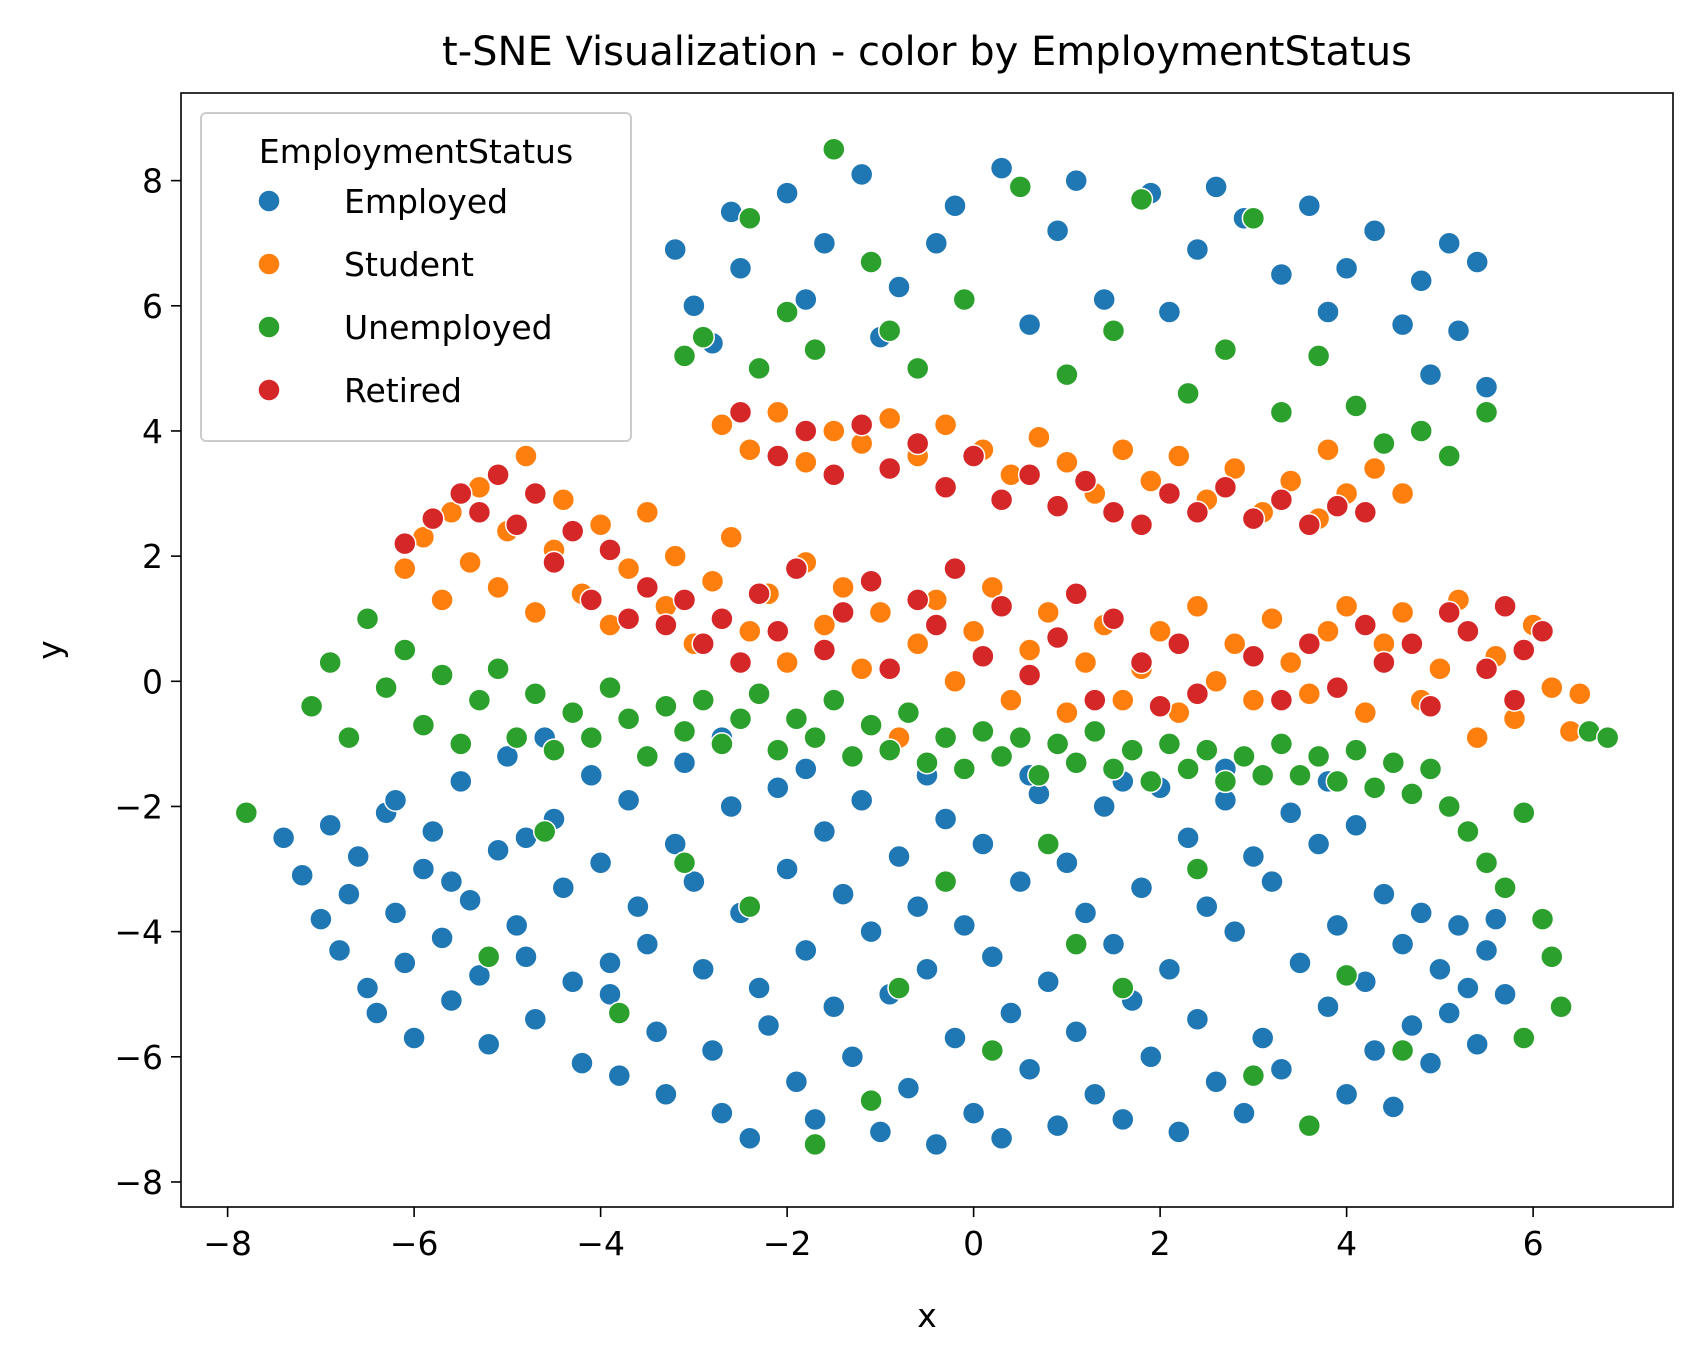  I want to click on y-tick-label: −2, so click(138, 806).